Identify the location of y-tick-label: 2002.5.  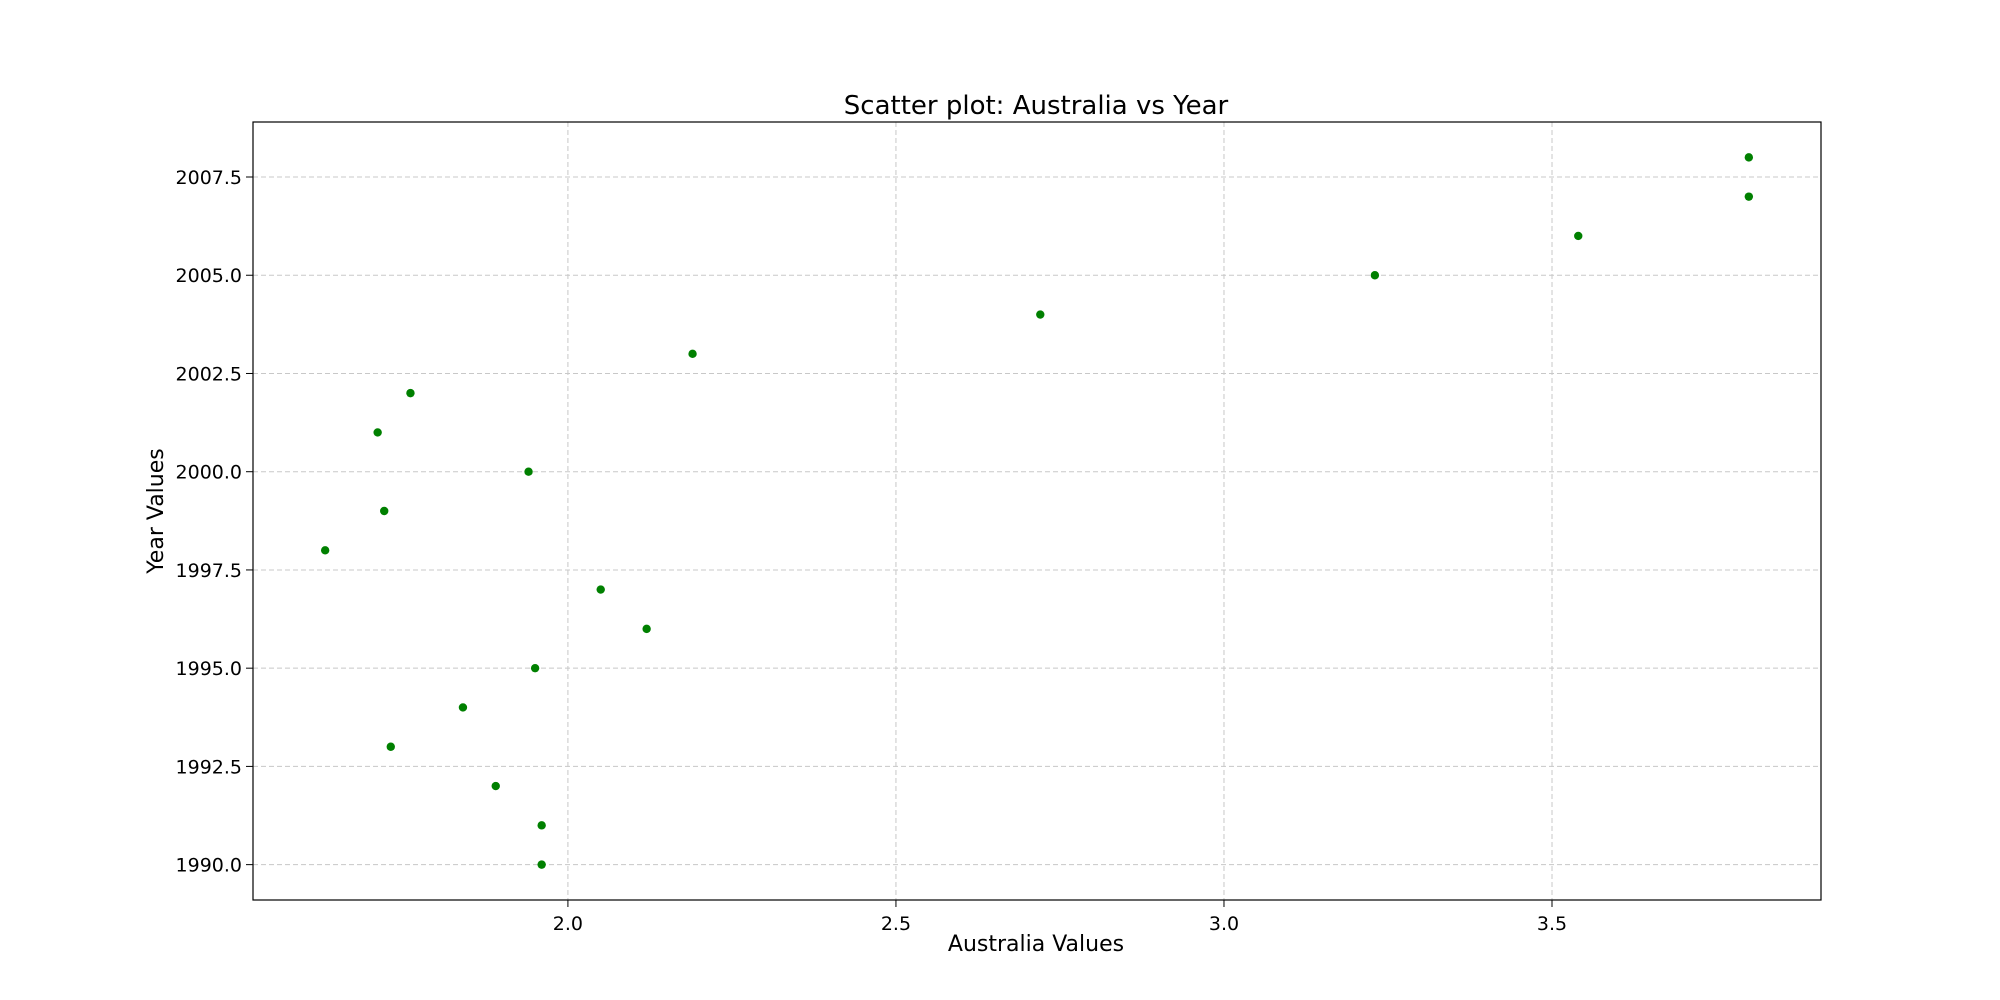
(209, 374).